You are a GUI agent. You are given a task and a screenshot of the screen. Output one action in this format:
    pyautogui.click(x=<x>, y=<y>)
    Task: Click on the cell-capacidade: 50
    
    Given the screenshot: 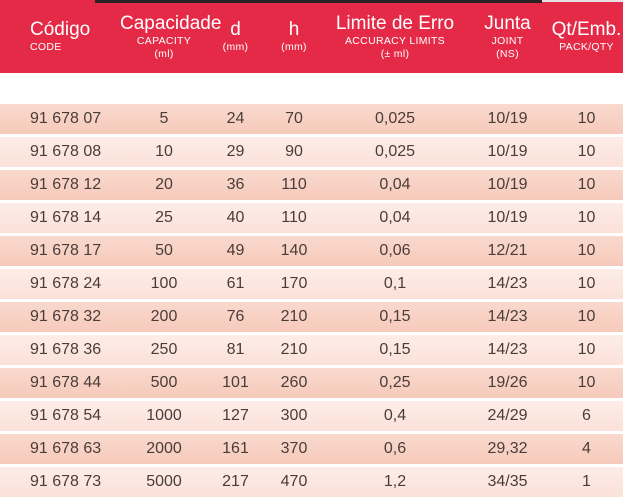 What is the action you would take?
    pyautogui.click(x=164, y=252)
    